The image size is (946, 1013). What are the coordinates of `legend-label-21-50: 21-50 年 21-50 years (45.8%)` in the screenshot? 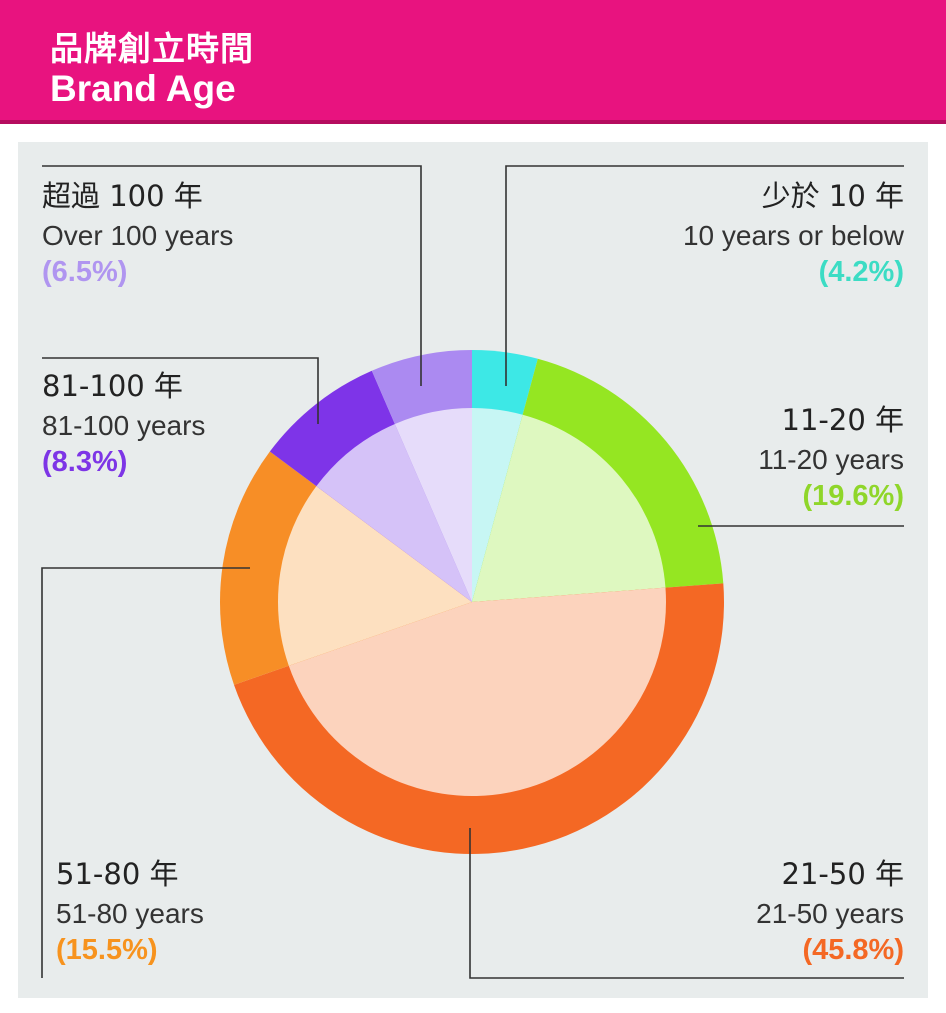 It's located at (830, 912).